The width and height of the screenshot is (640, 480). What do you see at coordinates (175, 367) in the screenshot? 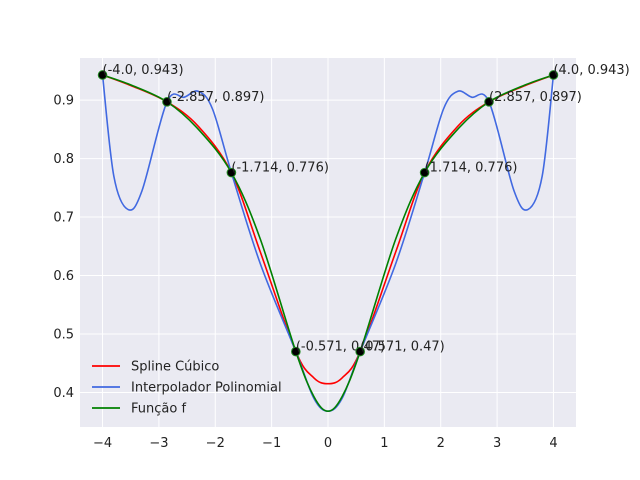
I see `legend-entry-spline-label: Spline Cúbico` at bounding box center [175, 367].